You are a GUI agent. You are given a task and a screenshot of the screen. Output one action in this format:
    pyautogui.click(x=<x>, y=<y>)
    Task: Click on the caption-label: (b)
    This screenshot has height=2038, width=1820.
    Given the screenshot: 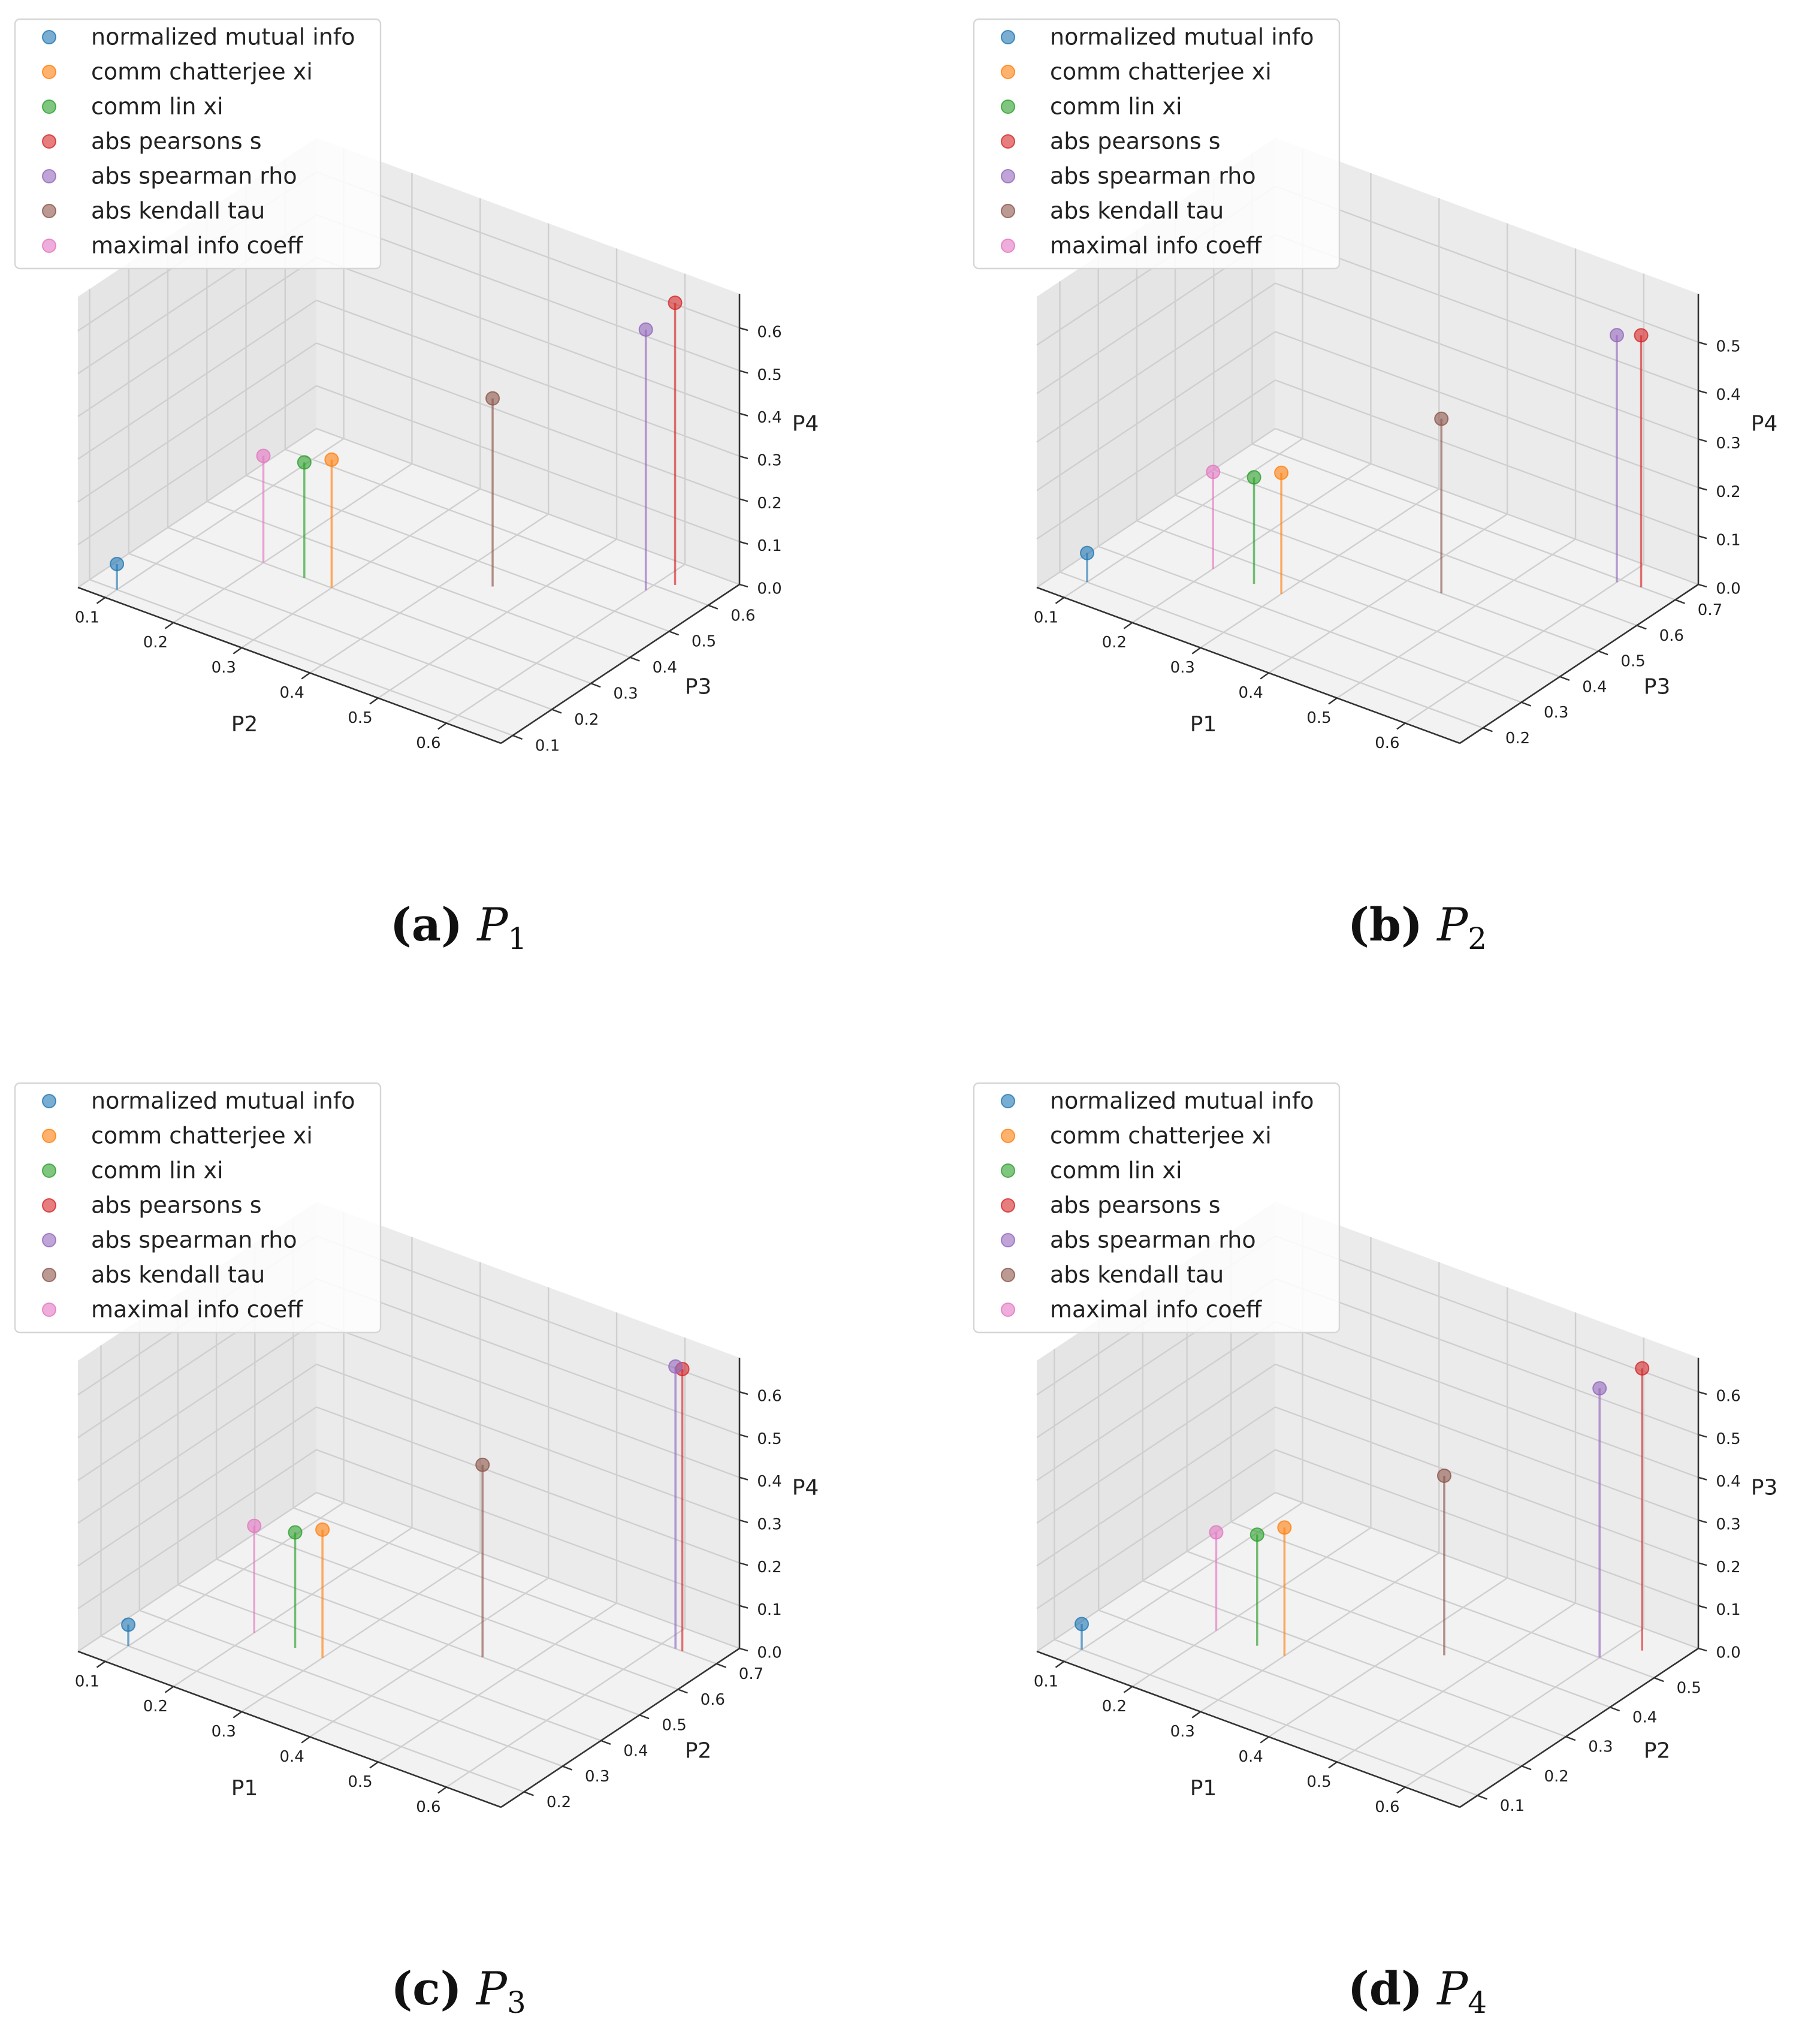 What is the action you would take?
    pyautogui.click(x=1385, y=924)
    